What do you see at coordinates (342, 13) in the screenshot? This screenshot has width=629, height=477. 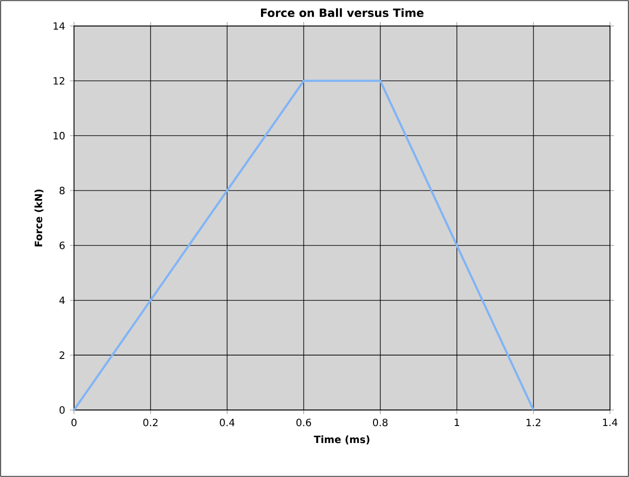 I see `chart-title: Force on Ball versus Time` at bounding box center [342, 13].